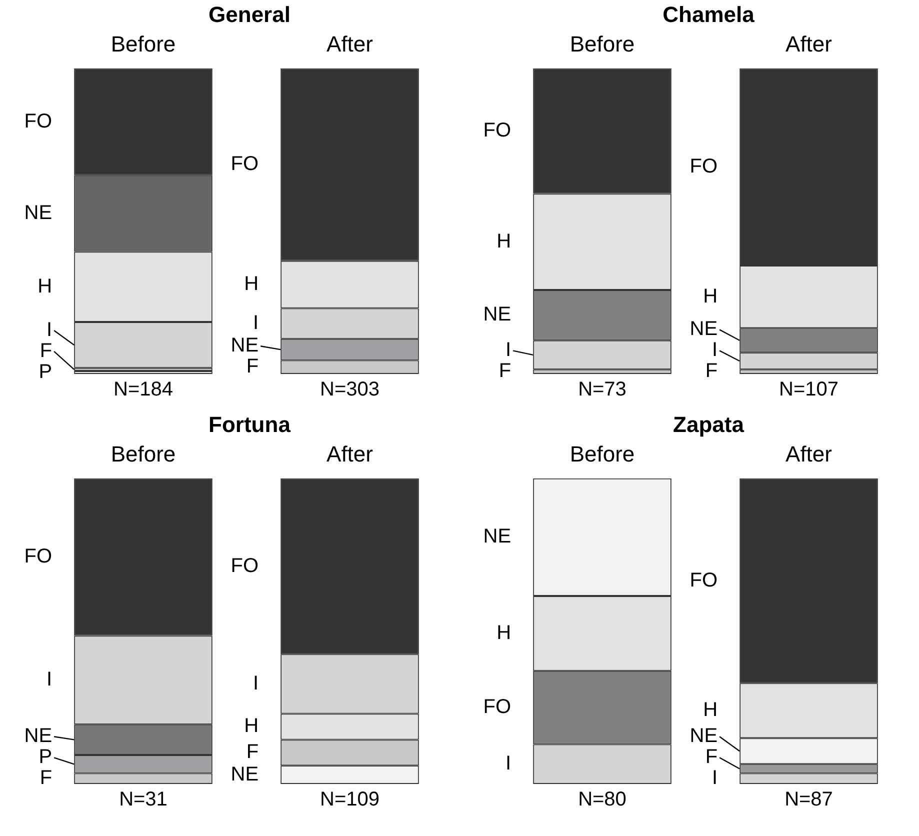 Image resolution: width=919 pixels, height=836 pixels. I want to click on text: N=87, so click(808, 799).